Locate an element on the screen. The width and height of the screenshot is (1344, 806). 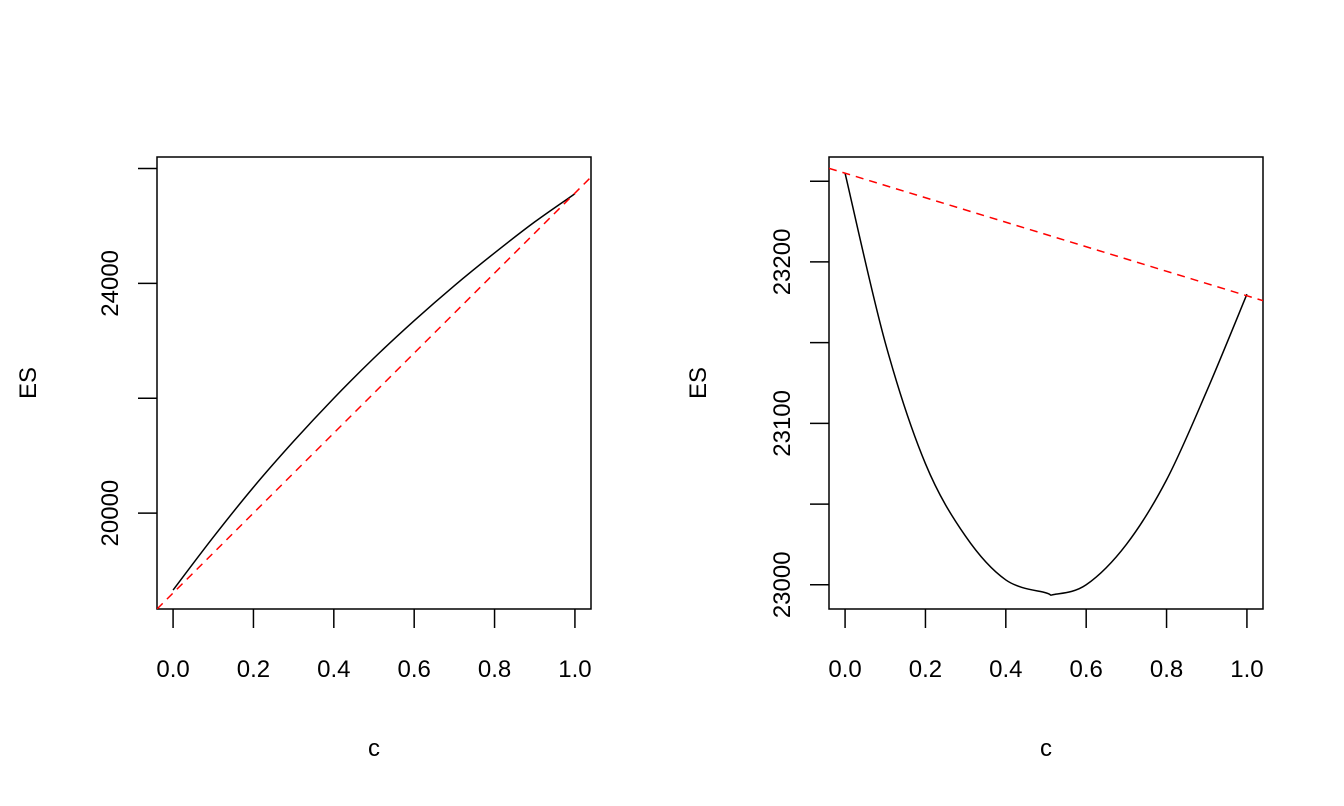
y-tick-label: 24000 is located at coordinates (110, 283).